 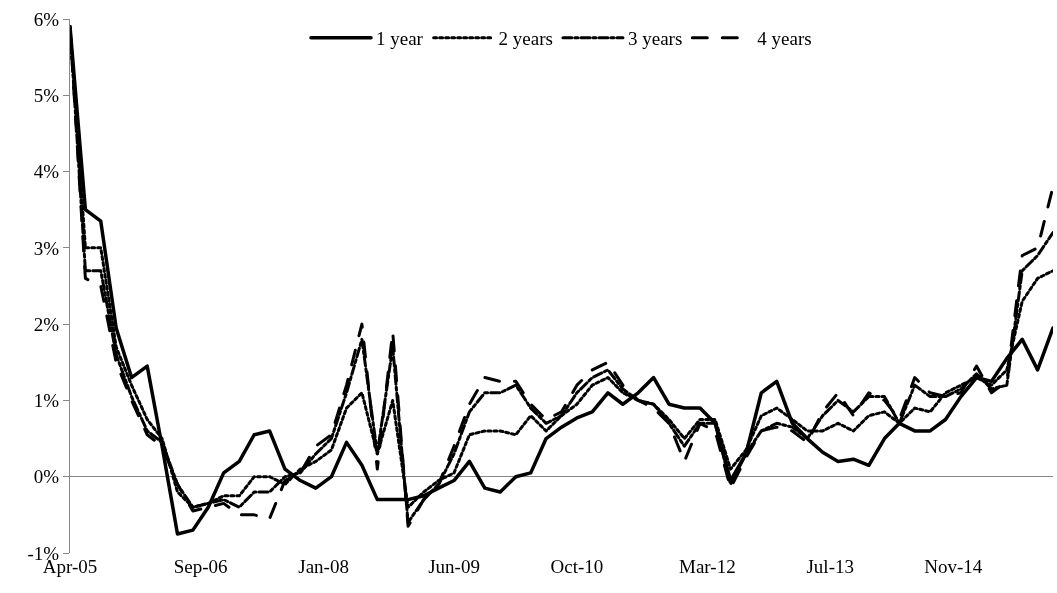 I want to click on x-tick-label: Jan-08, so click(x=323, y=566).